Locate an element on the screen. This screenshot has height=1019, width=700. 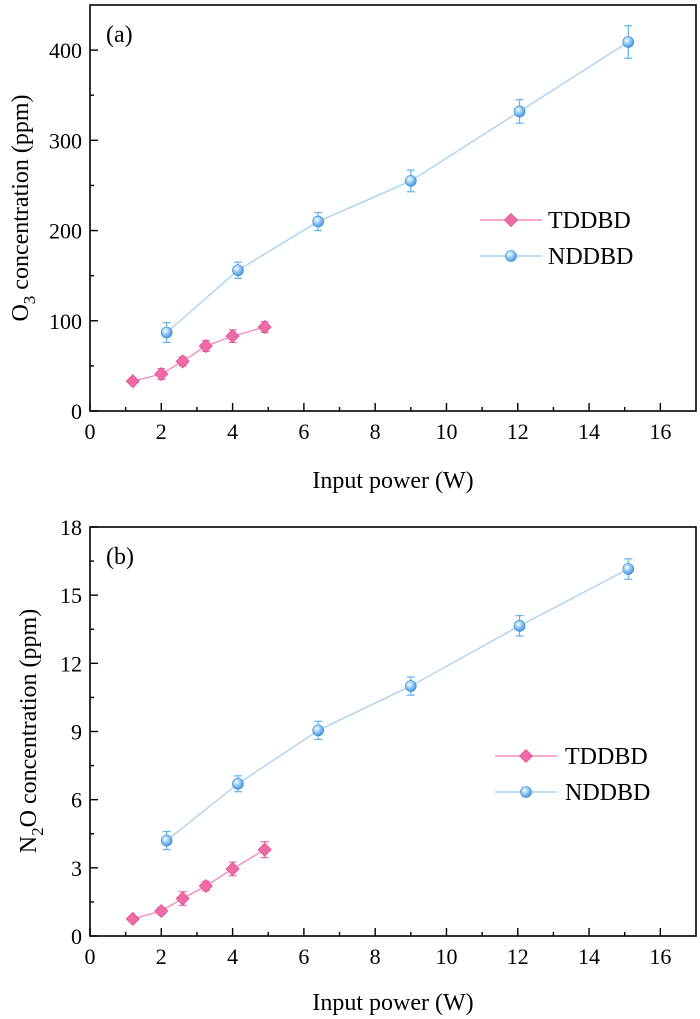
panel-label: (a) is located at coordinates (119, 35).